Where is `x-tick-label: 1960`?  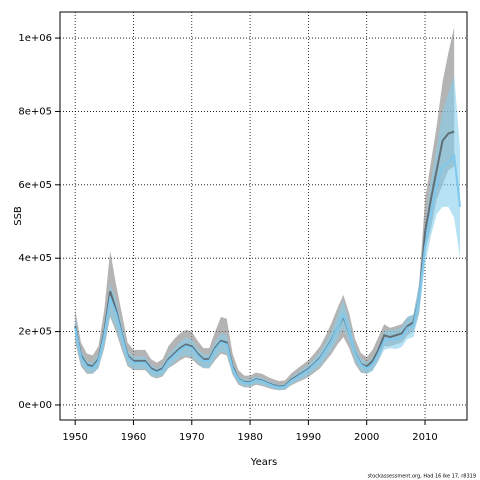 x-tick-label: 1960 is located at coordinates (133, 437).